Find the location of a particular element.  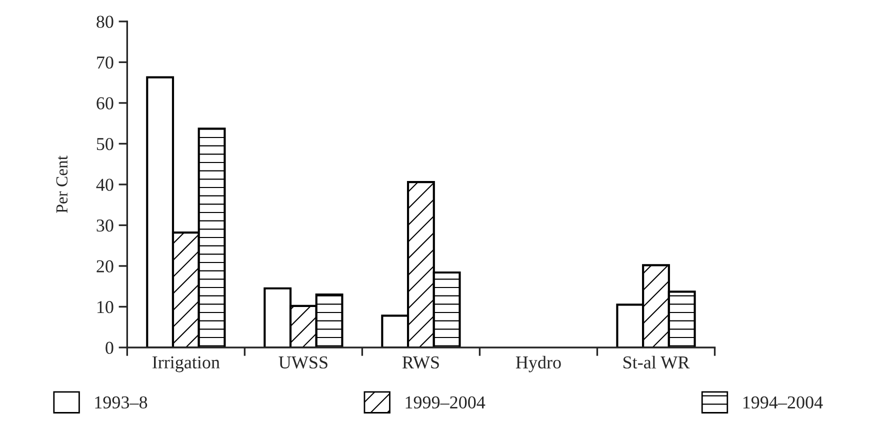

legend-label: 1999–2004 is located at coordinates (446, 402).